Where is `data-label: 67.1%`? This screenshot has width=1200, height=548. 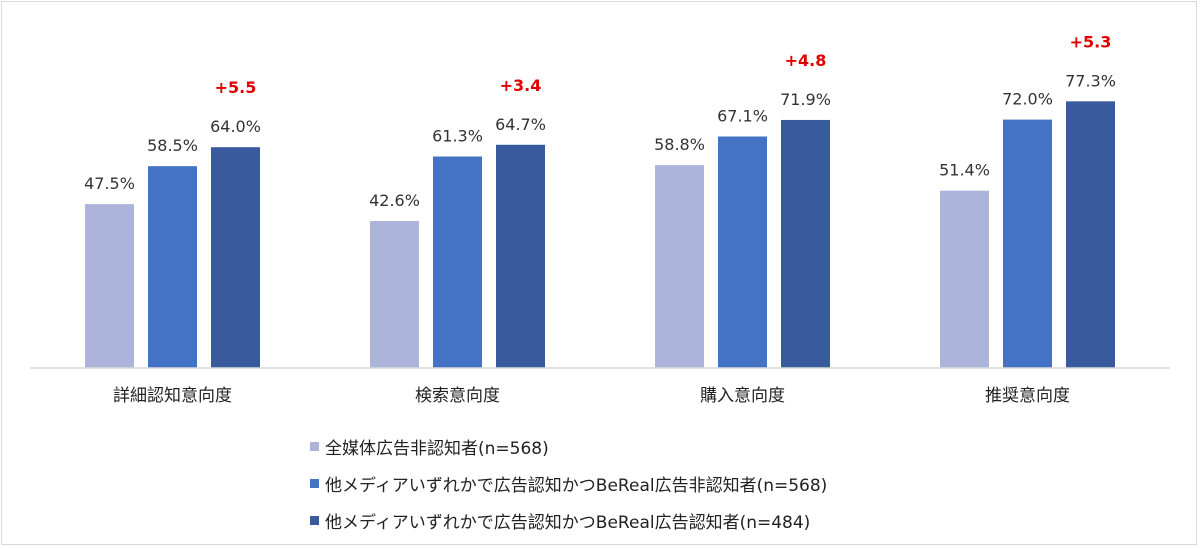
data-label: 67.1% is located at coordinates (742, 116).